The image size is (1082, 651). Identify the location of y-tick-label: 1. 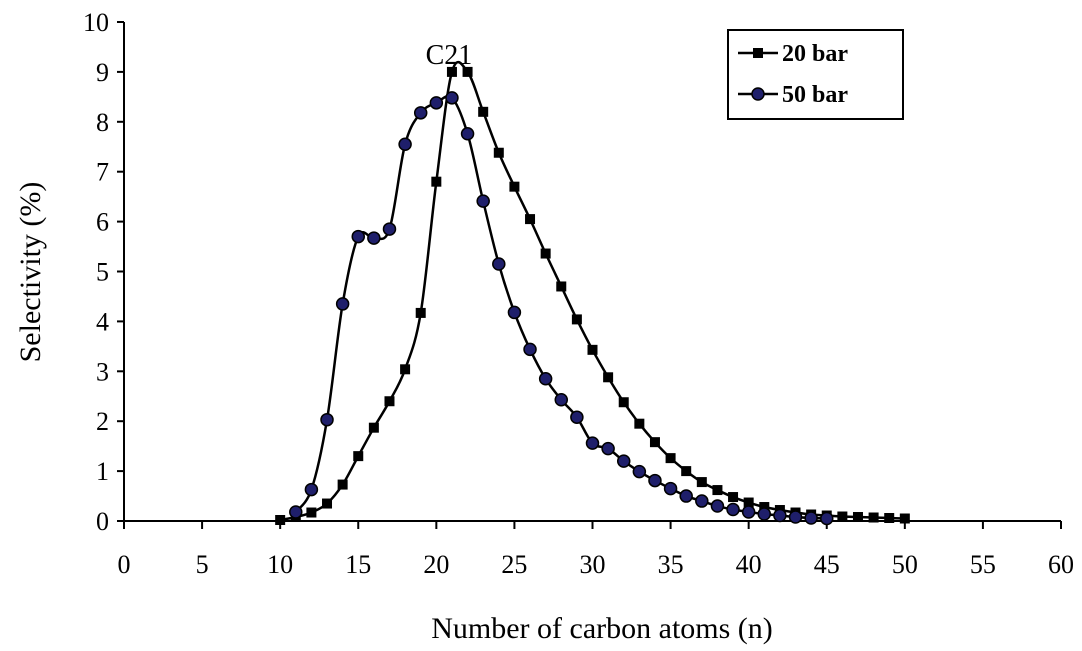
(102, 471).